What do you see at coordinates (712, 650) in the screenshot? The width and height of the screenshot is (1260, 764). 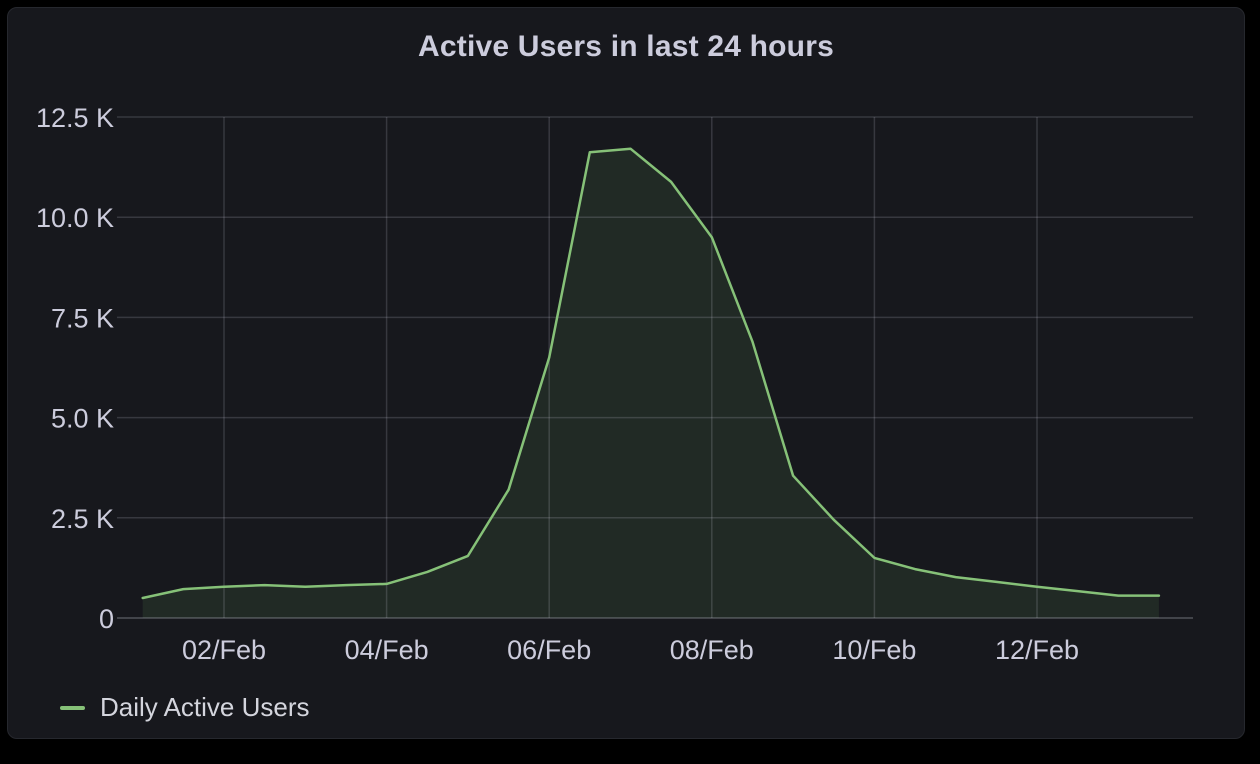 I see `x-axis-tick-label: 08/Feb` at bounding box center [712, 650].